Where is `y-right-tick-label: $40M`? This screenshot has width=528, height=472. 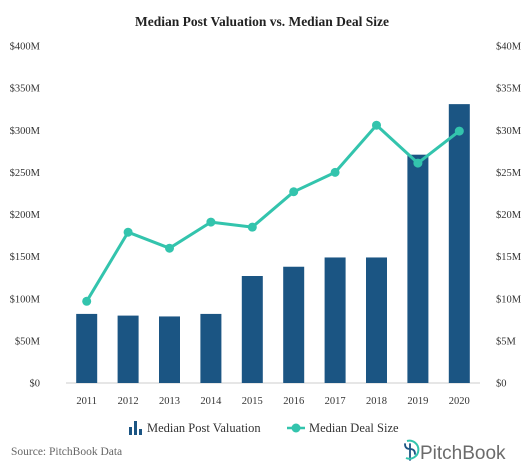 y-right-tick-label: $40M is located at coordinates (509, 47).